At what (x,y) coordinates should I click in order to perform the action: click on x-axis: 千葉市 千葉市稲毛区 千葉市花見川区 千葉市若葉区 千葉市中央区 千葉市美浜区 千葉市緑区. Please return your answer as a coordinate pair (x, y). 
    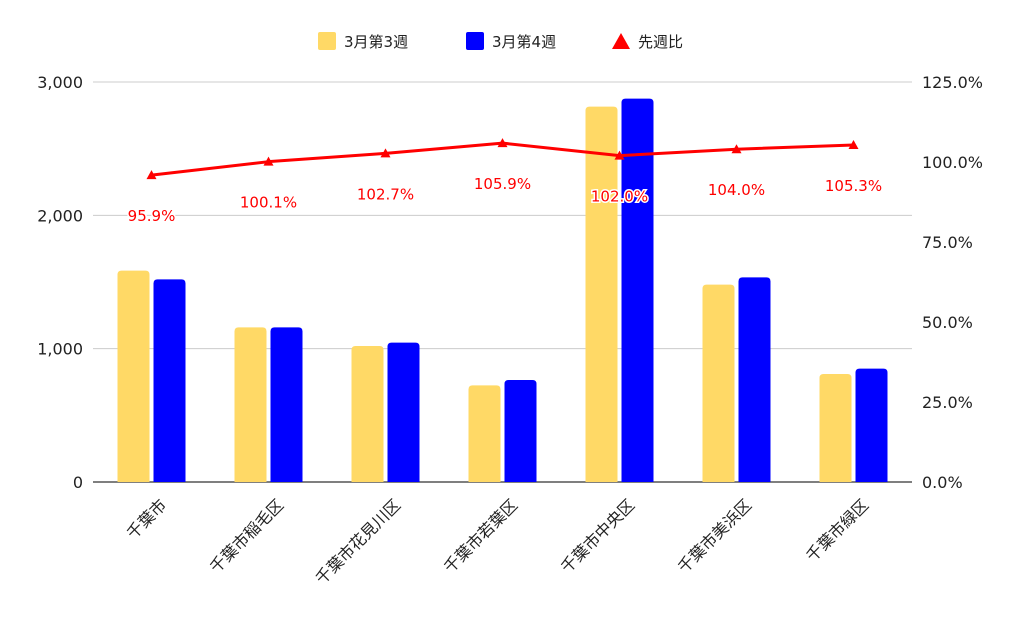
    Looking at the image, I should click on (497, 541).